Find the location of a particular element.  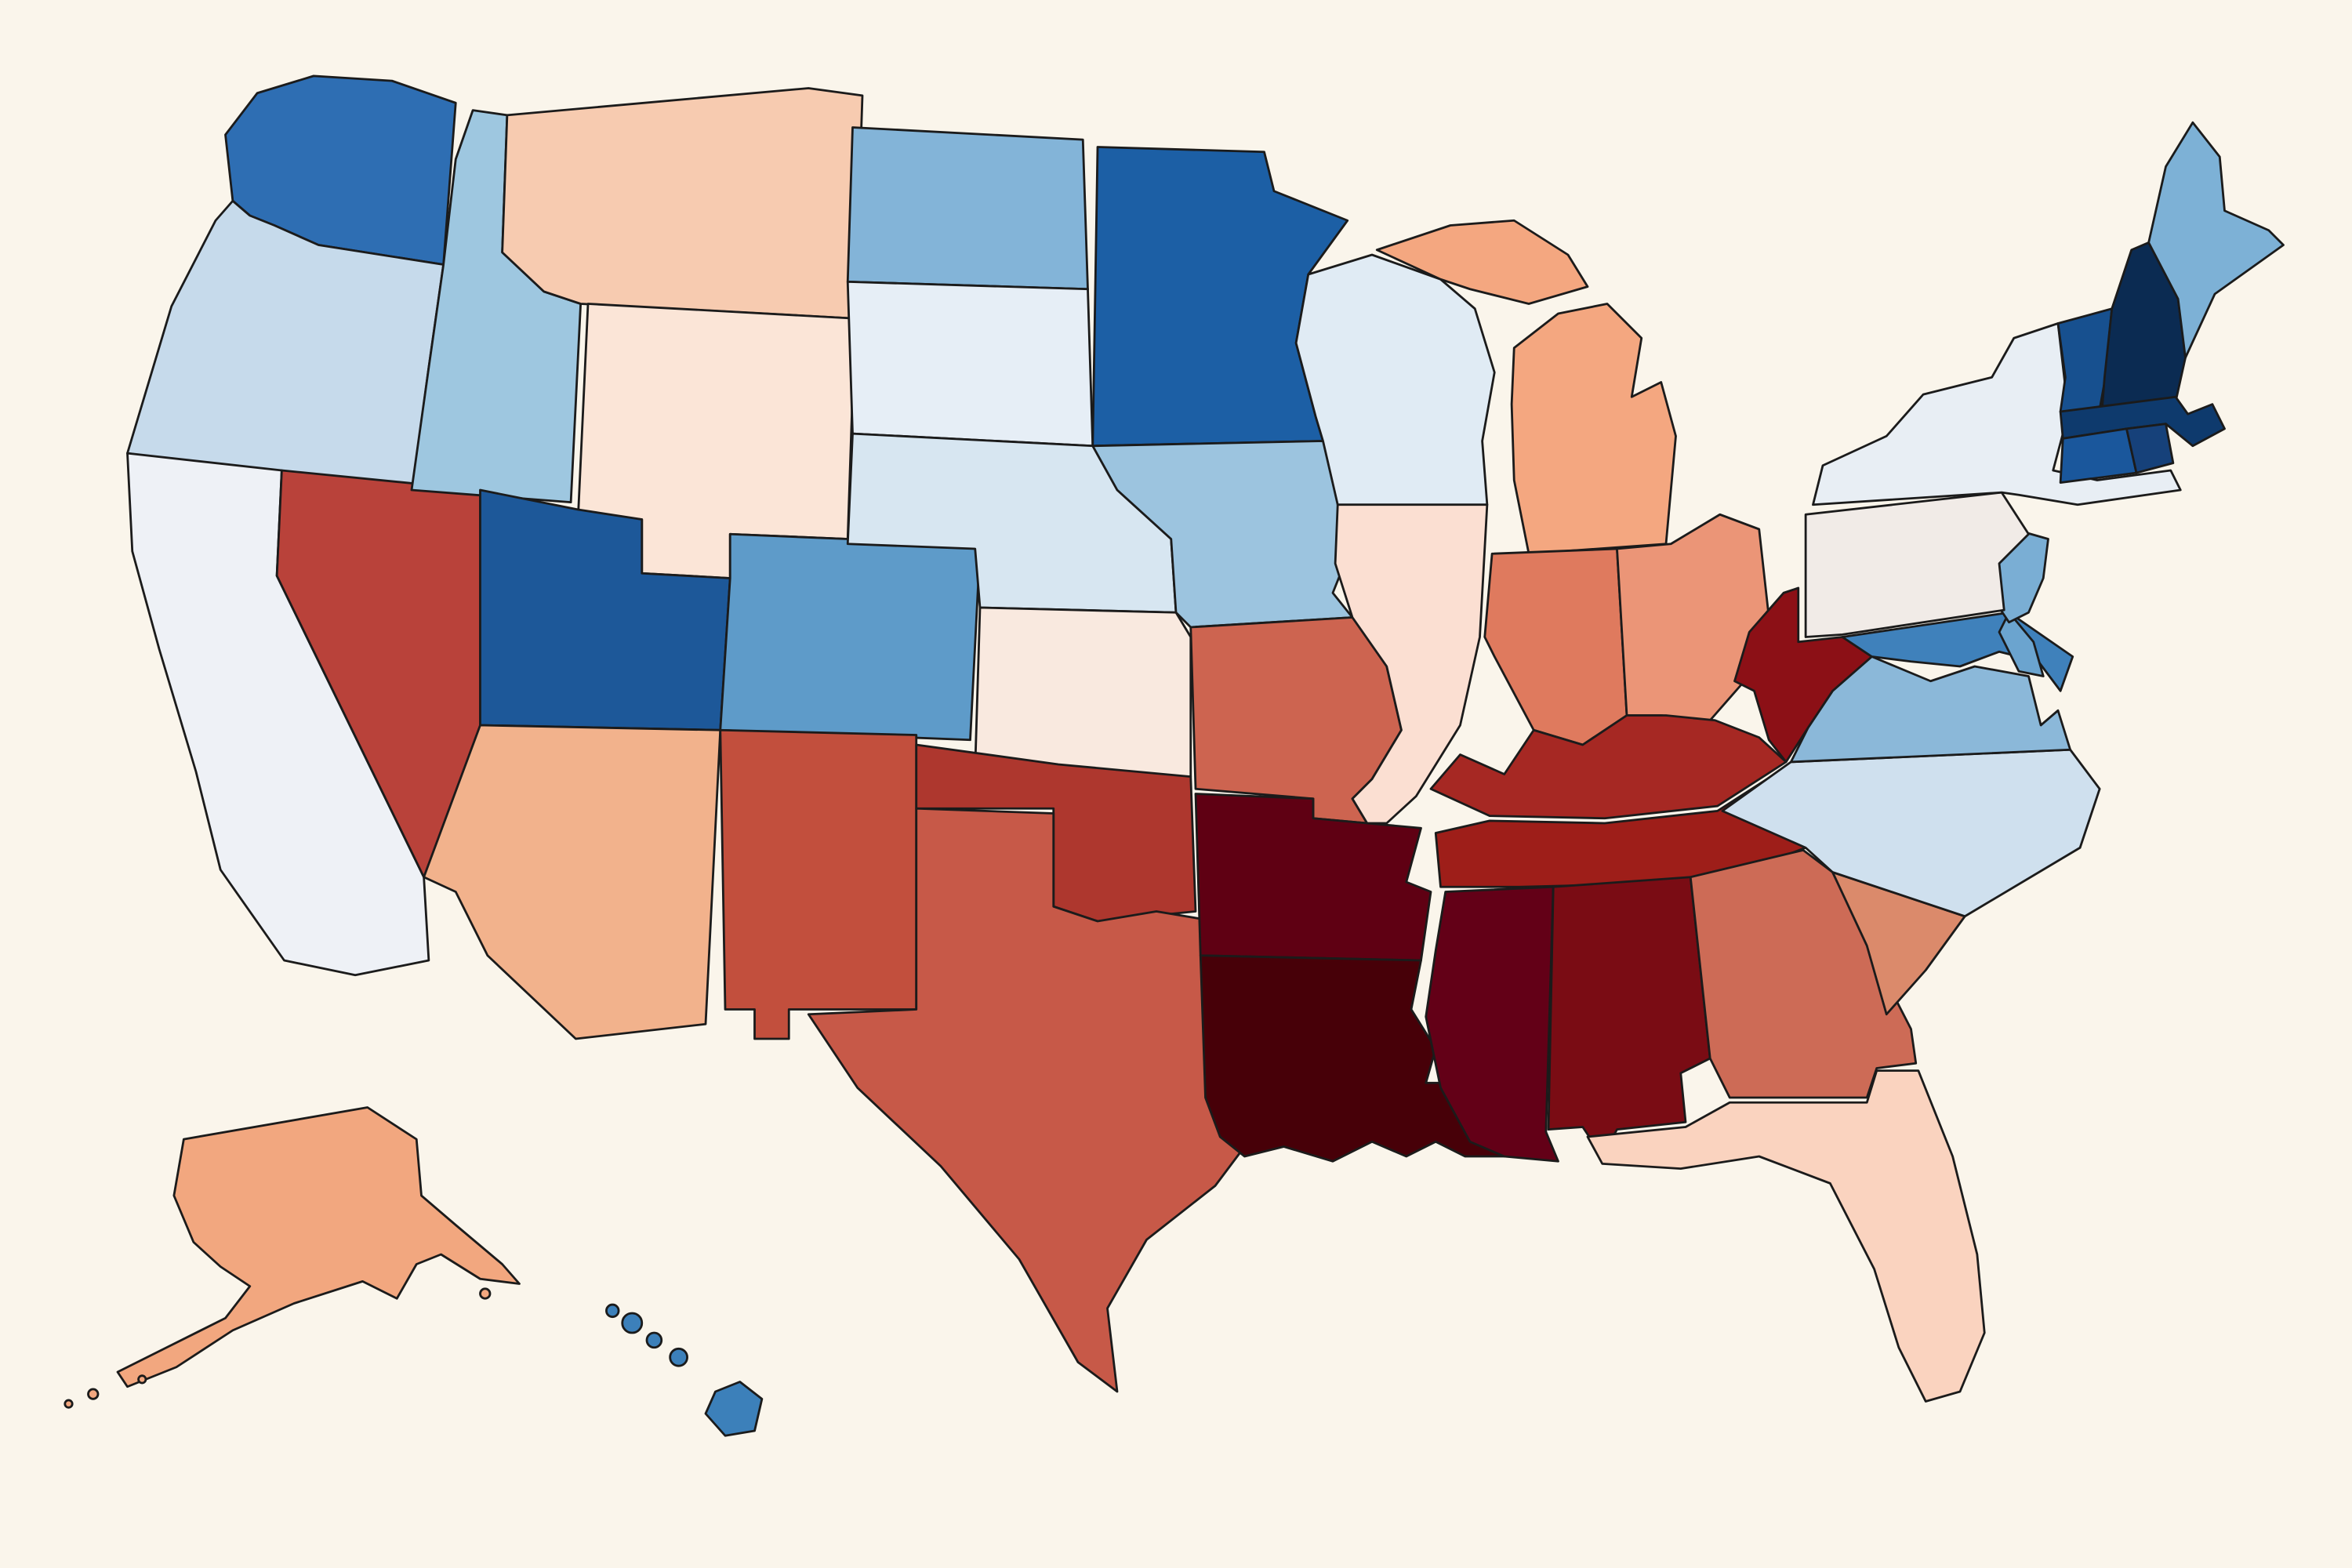

state-florida is located at coordinates (1786, 1236).